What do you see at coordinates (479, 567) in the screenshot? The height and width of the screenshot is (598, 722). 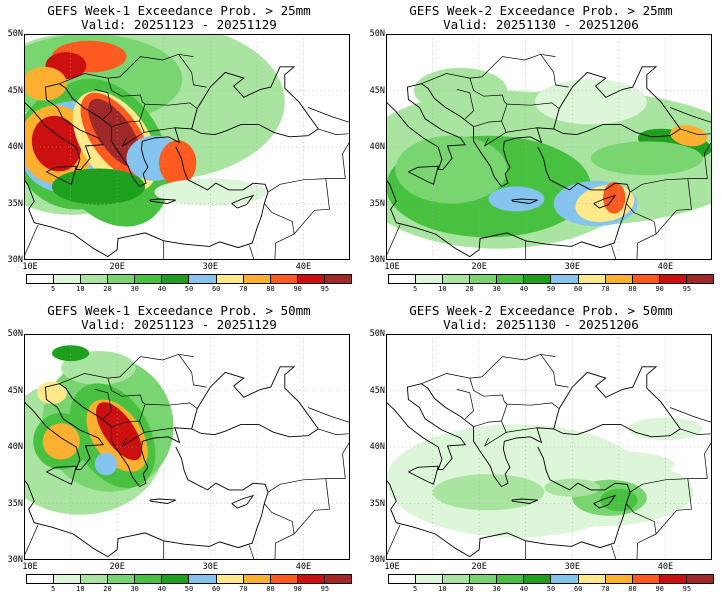 I see `longitude-label: 20E` at bounding box center [479, 567].